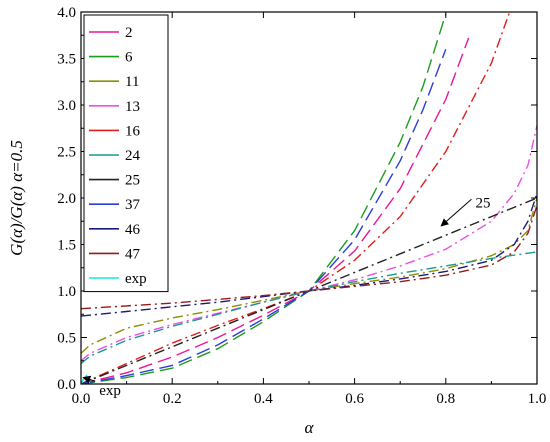 The image size is (550, 442). What do you see at coordinates (129, 58) in the screenshot?
I see `legend-label-6: 6` at bounding box center [129, 58].